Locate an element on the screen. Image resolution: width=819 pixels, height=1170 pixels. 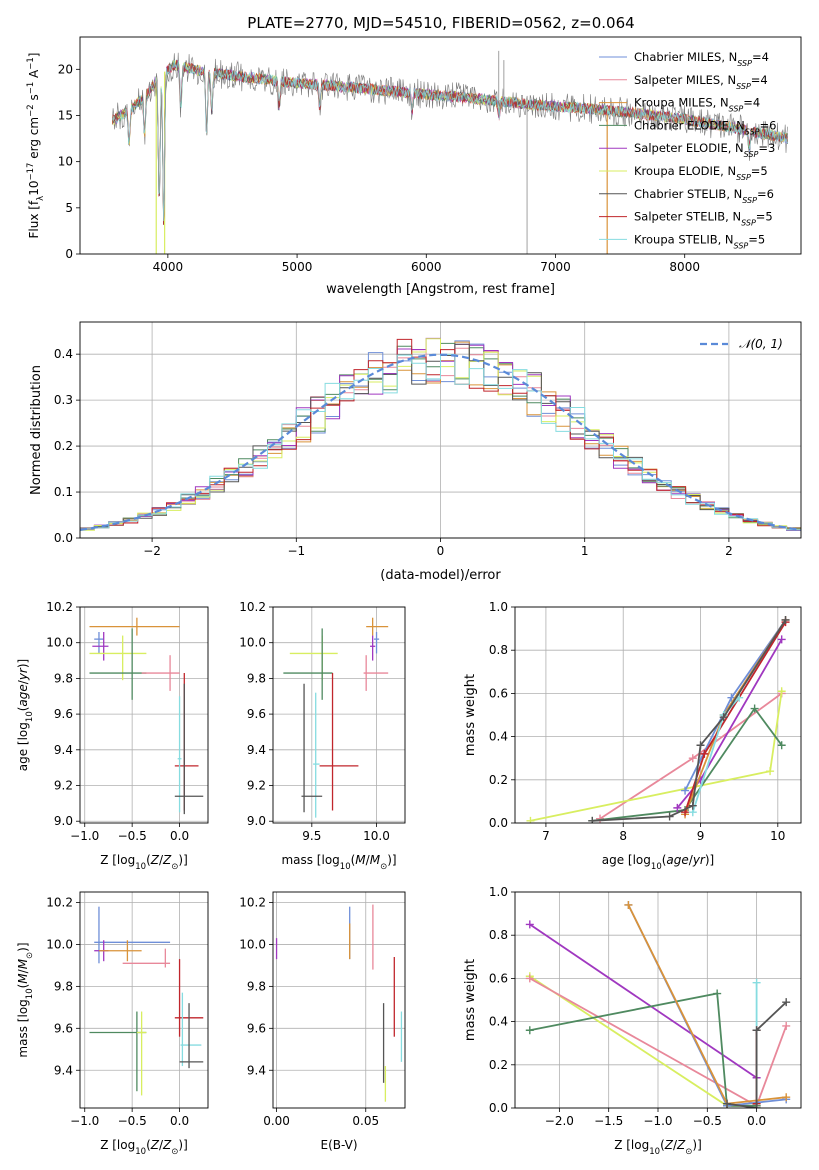
spectrum-ytick-label: 20 is located at coordinates (65, 69).